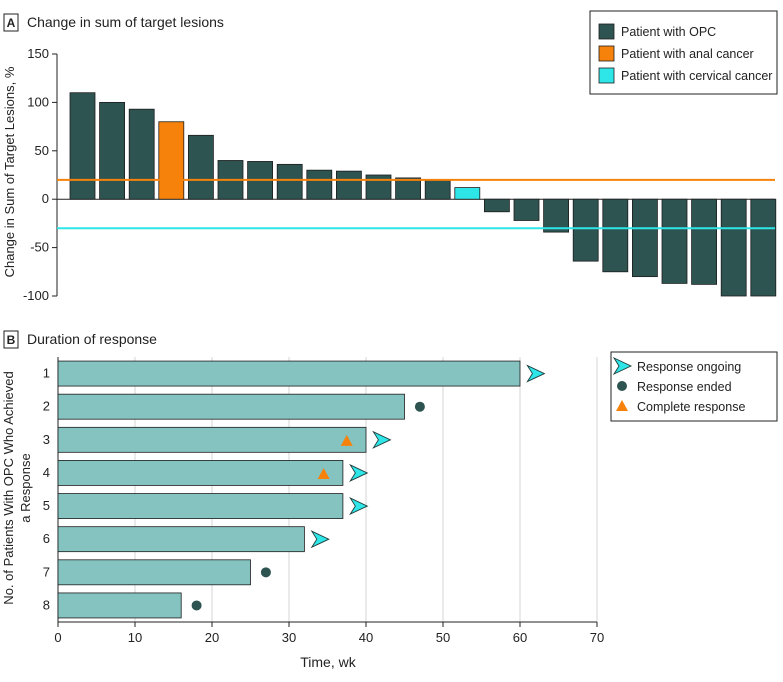  What do you see at coordinates (8, 487) in the screenshot?
I see `panel-b-y-axis-label-line1: No. of Patients With OPC Who Achieved` at bounding box center [8, 487].